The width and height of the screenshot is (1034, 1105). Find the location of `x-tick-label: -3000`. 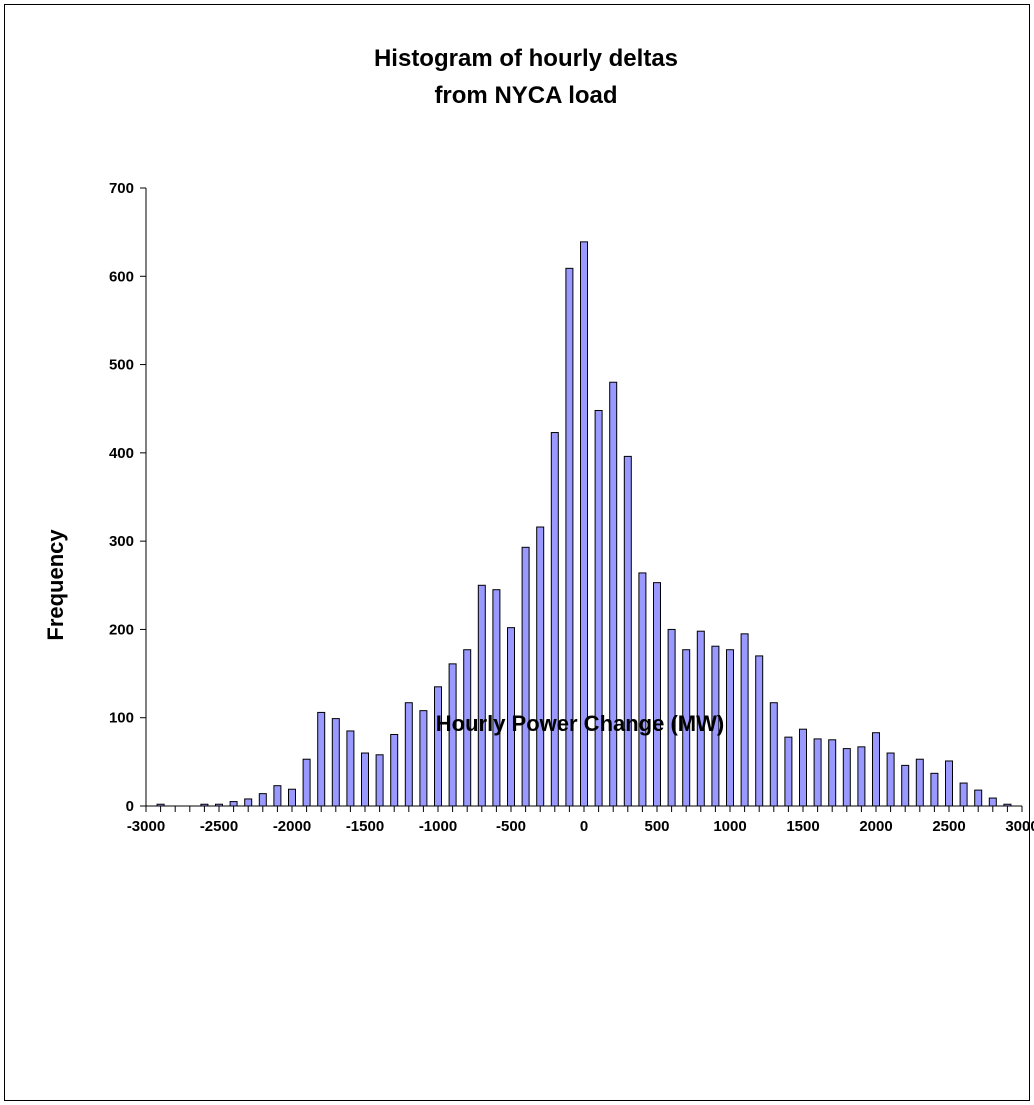

x-tick-label: -3000 is located at coordinates (146, 826).